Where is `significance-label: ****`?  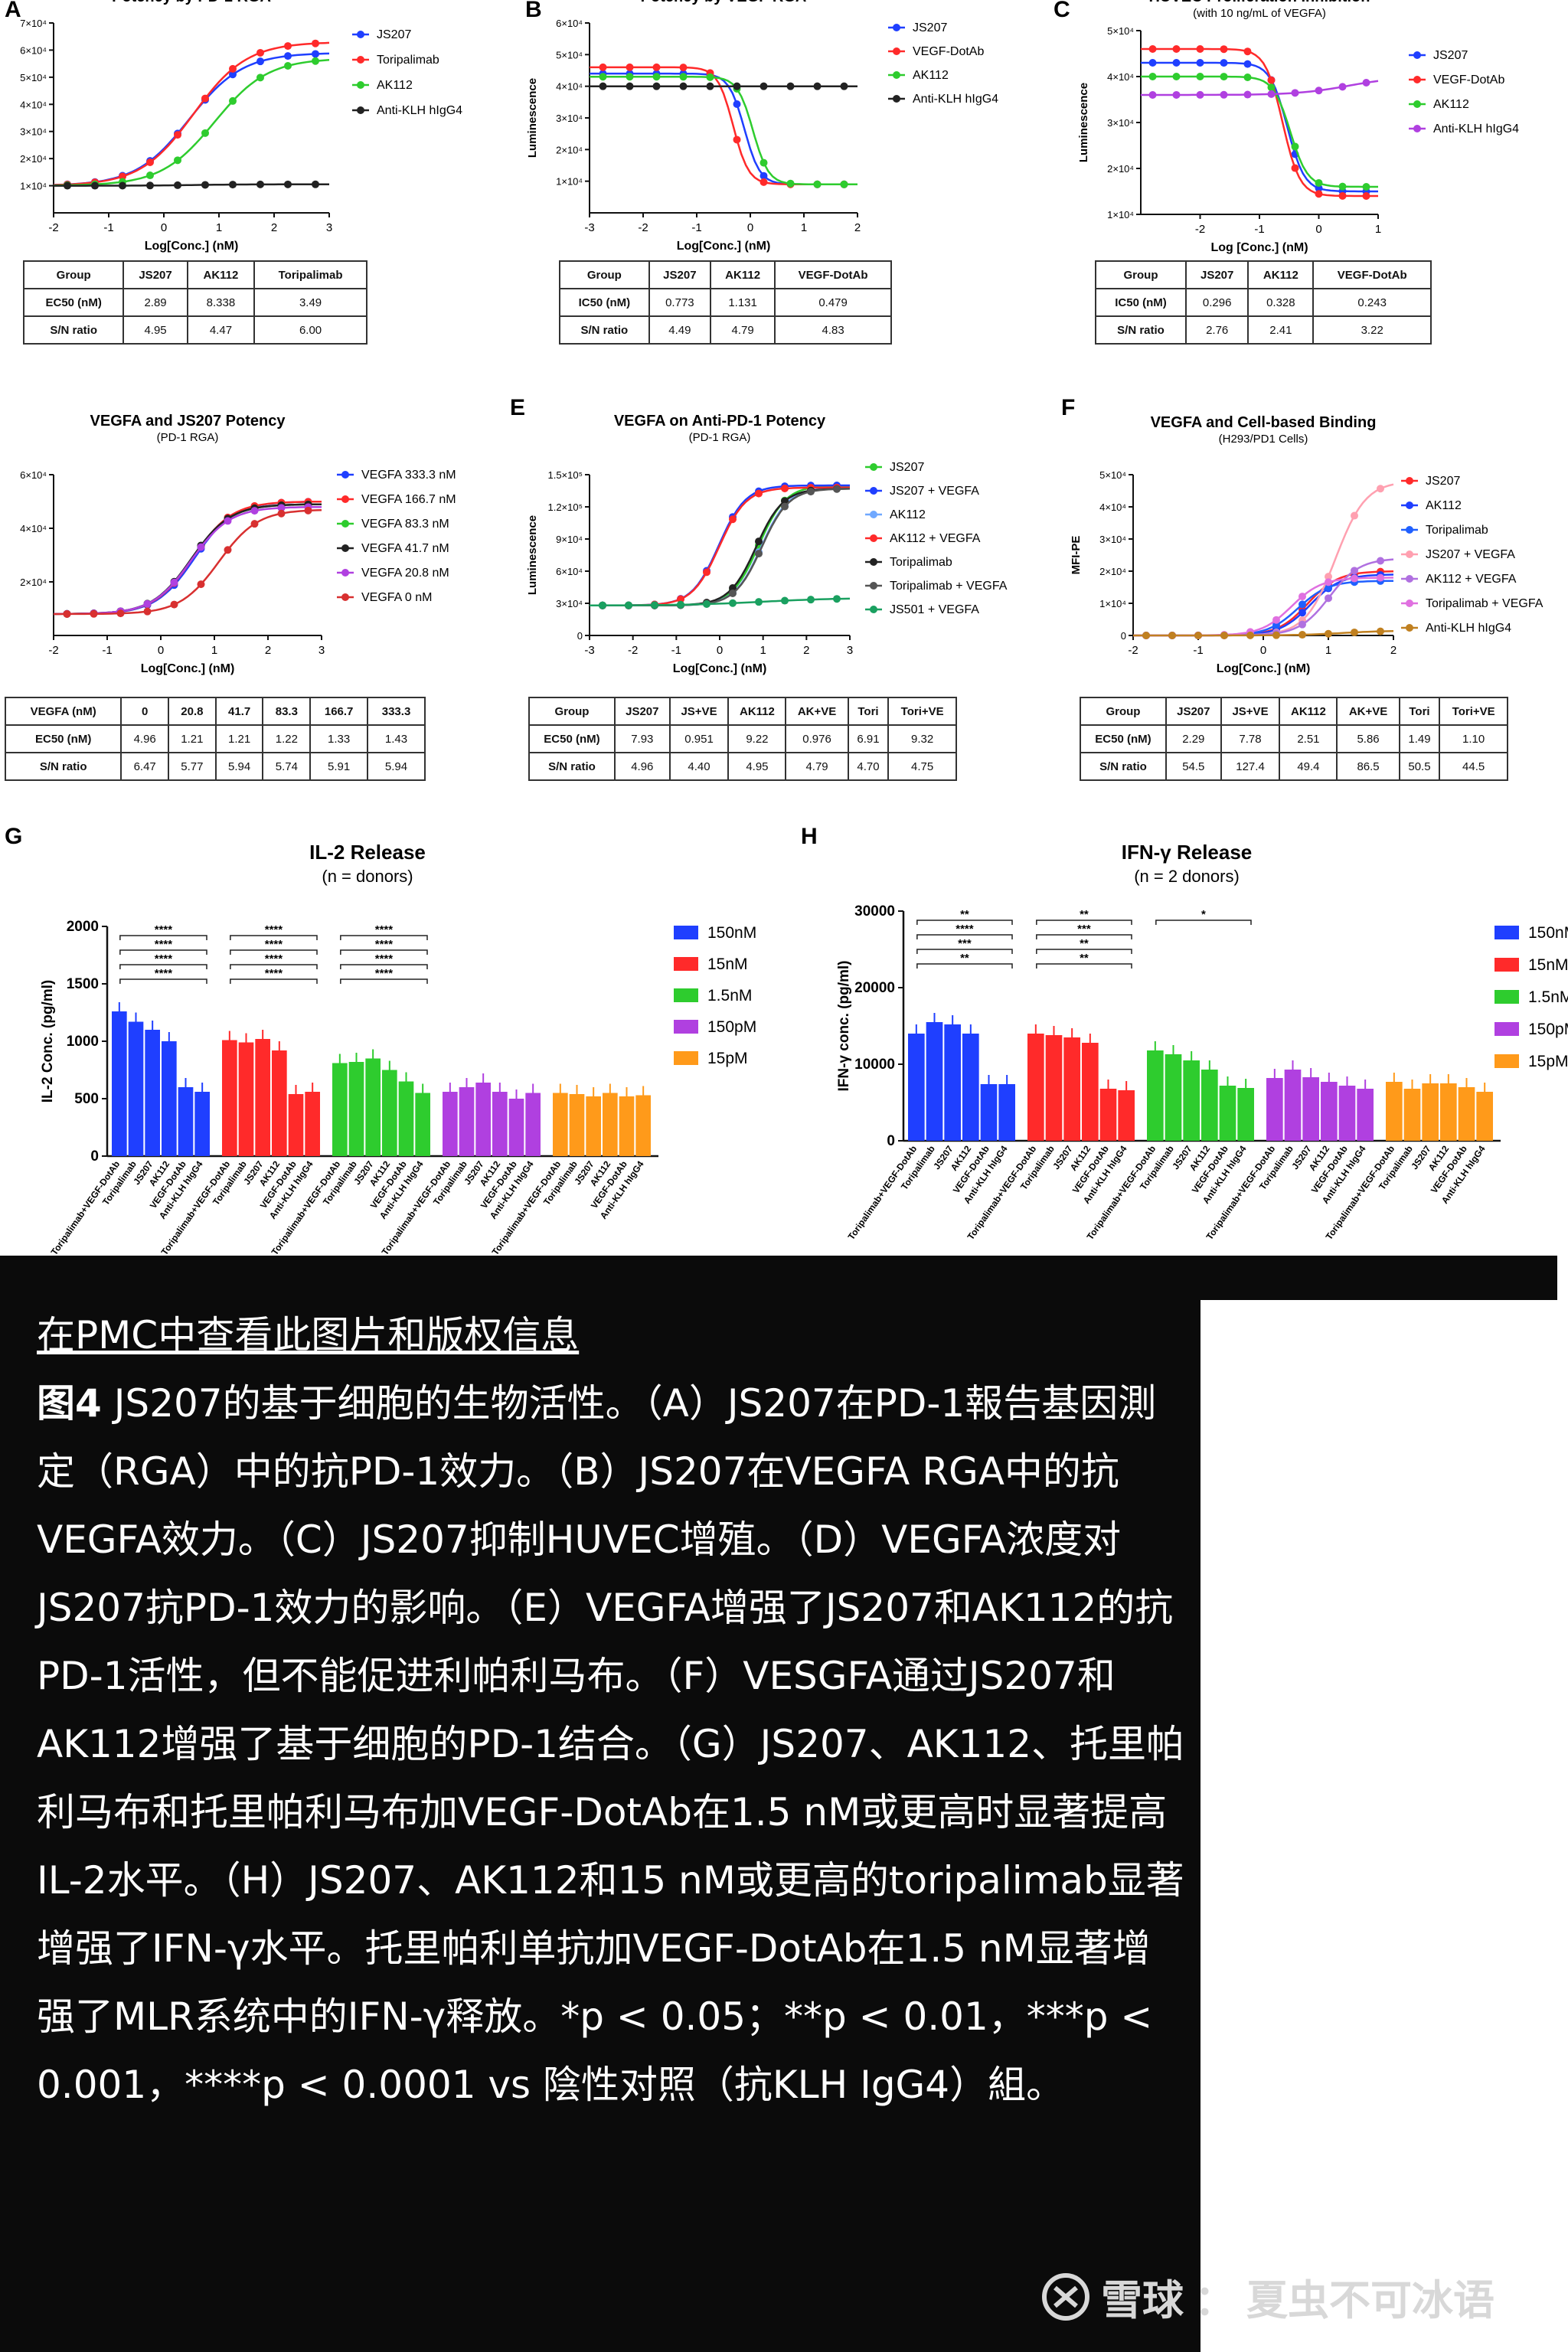 significance-label: **** is located at coordinates (274, 944).